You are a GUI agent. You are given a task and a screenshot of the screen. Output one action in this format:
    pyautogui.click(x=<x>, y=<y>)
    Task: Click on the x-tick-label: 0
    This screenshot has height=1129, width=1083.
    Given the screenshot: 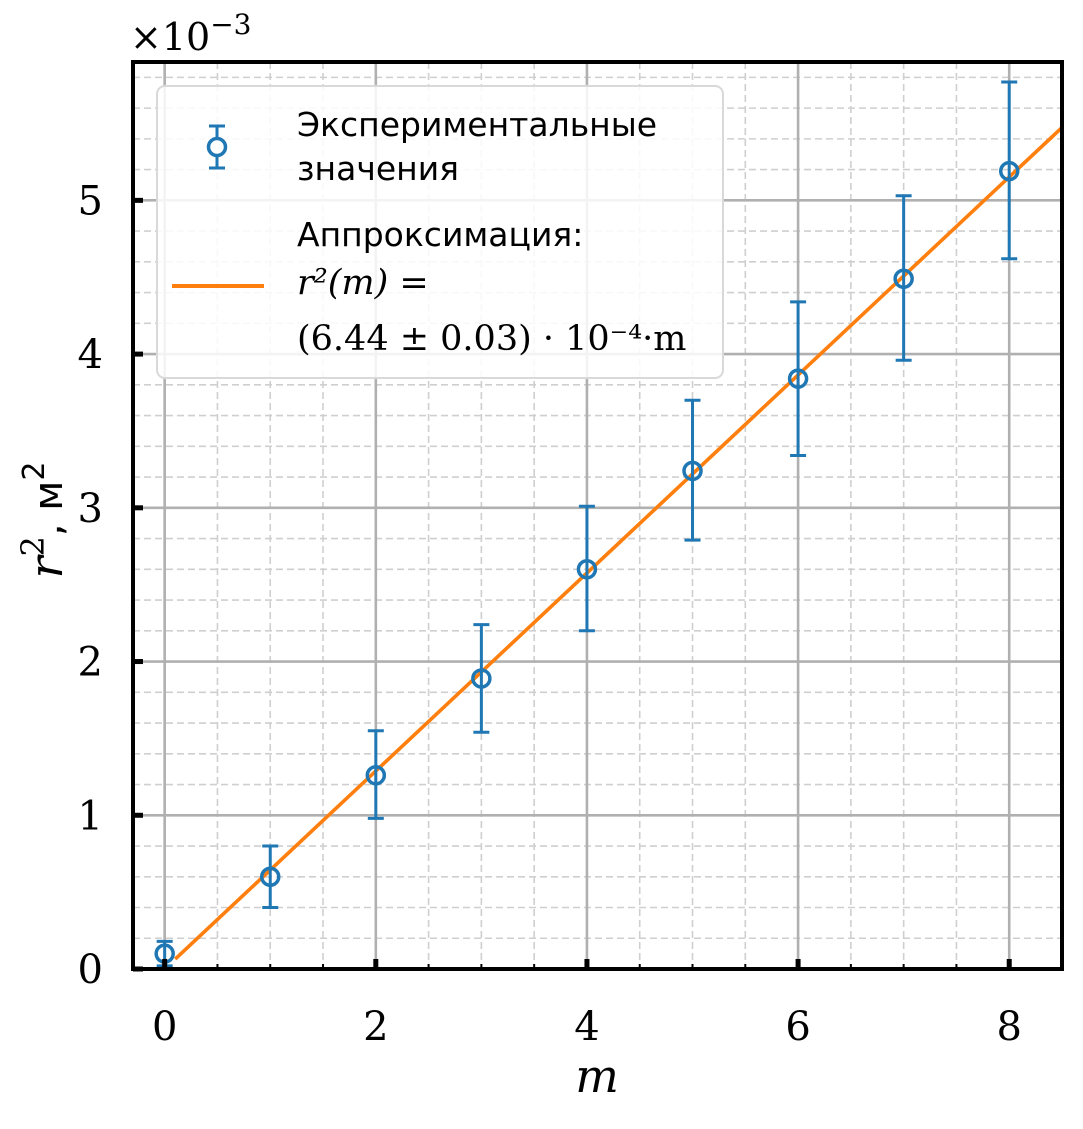 What is the action you would take?
    pyautogui.click(x=164, y=1027)
    